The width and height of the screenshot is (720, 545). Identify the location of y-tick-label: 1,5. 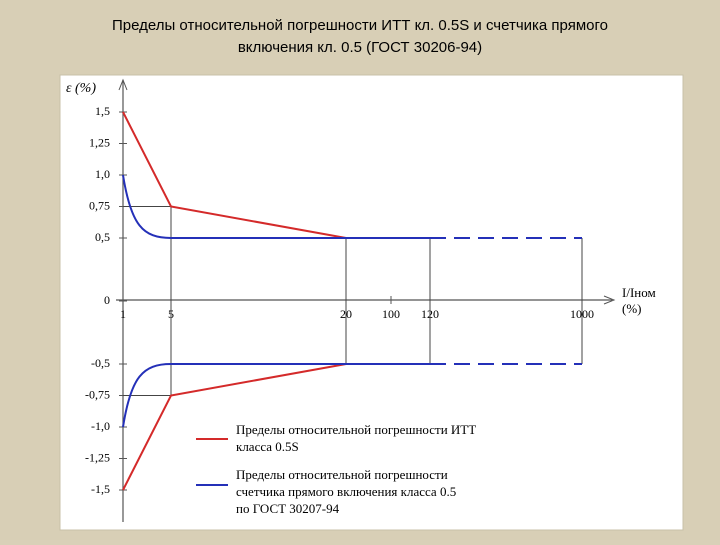
(102, 111).